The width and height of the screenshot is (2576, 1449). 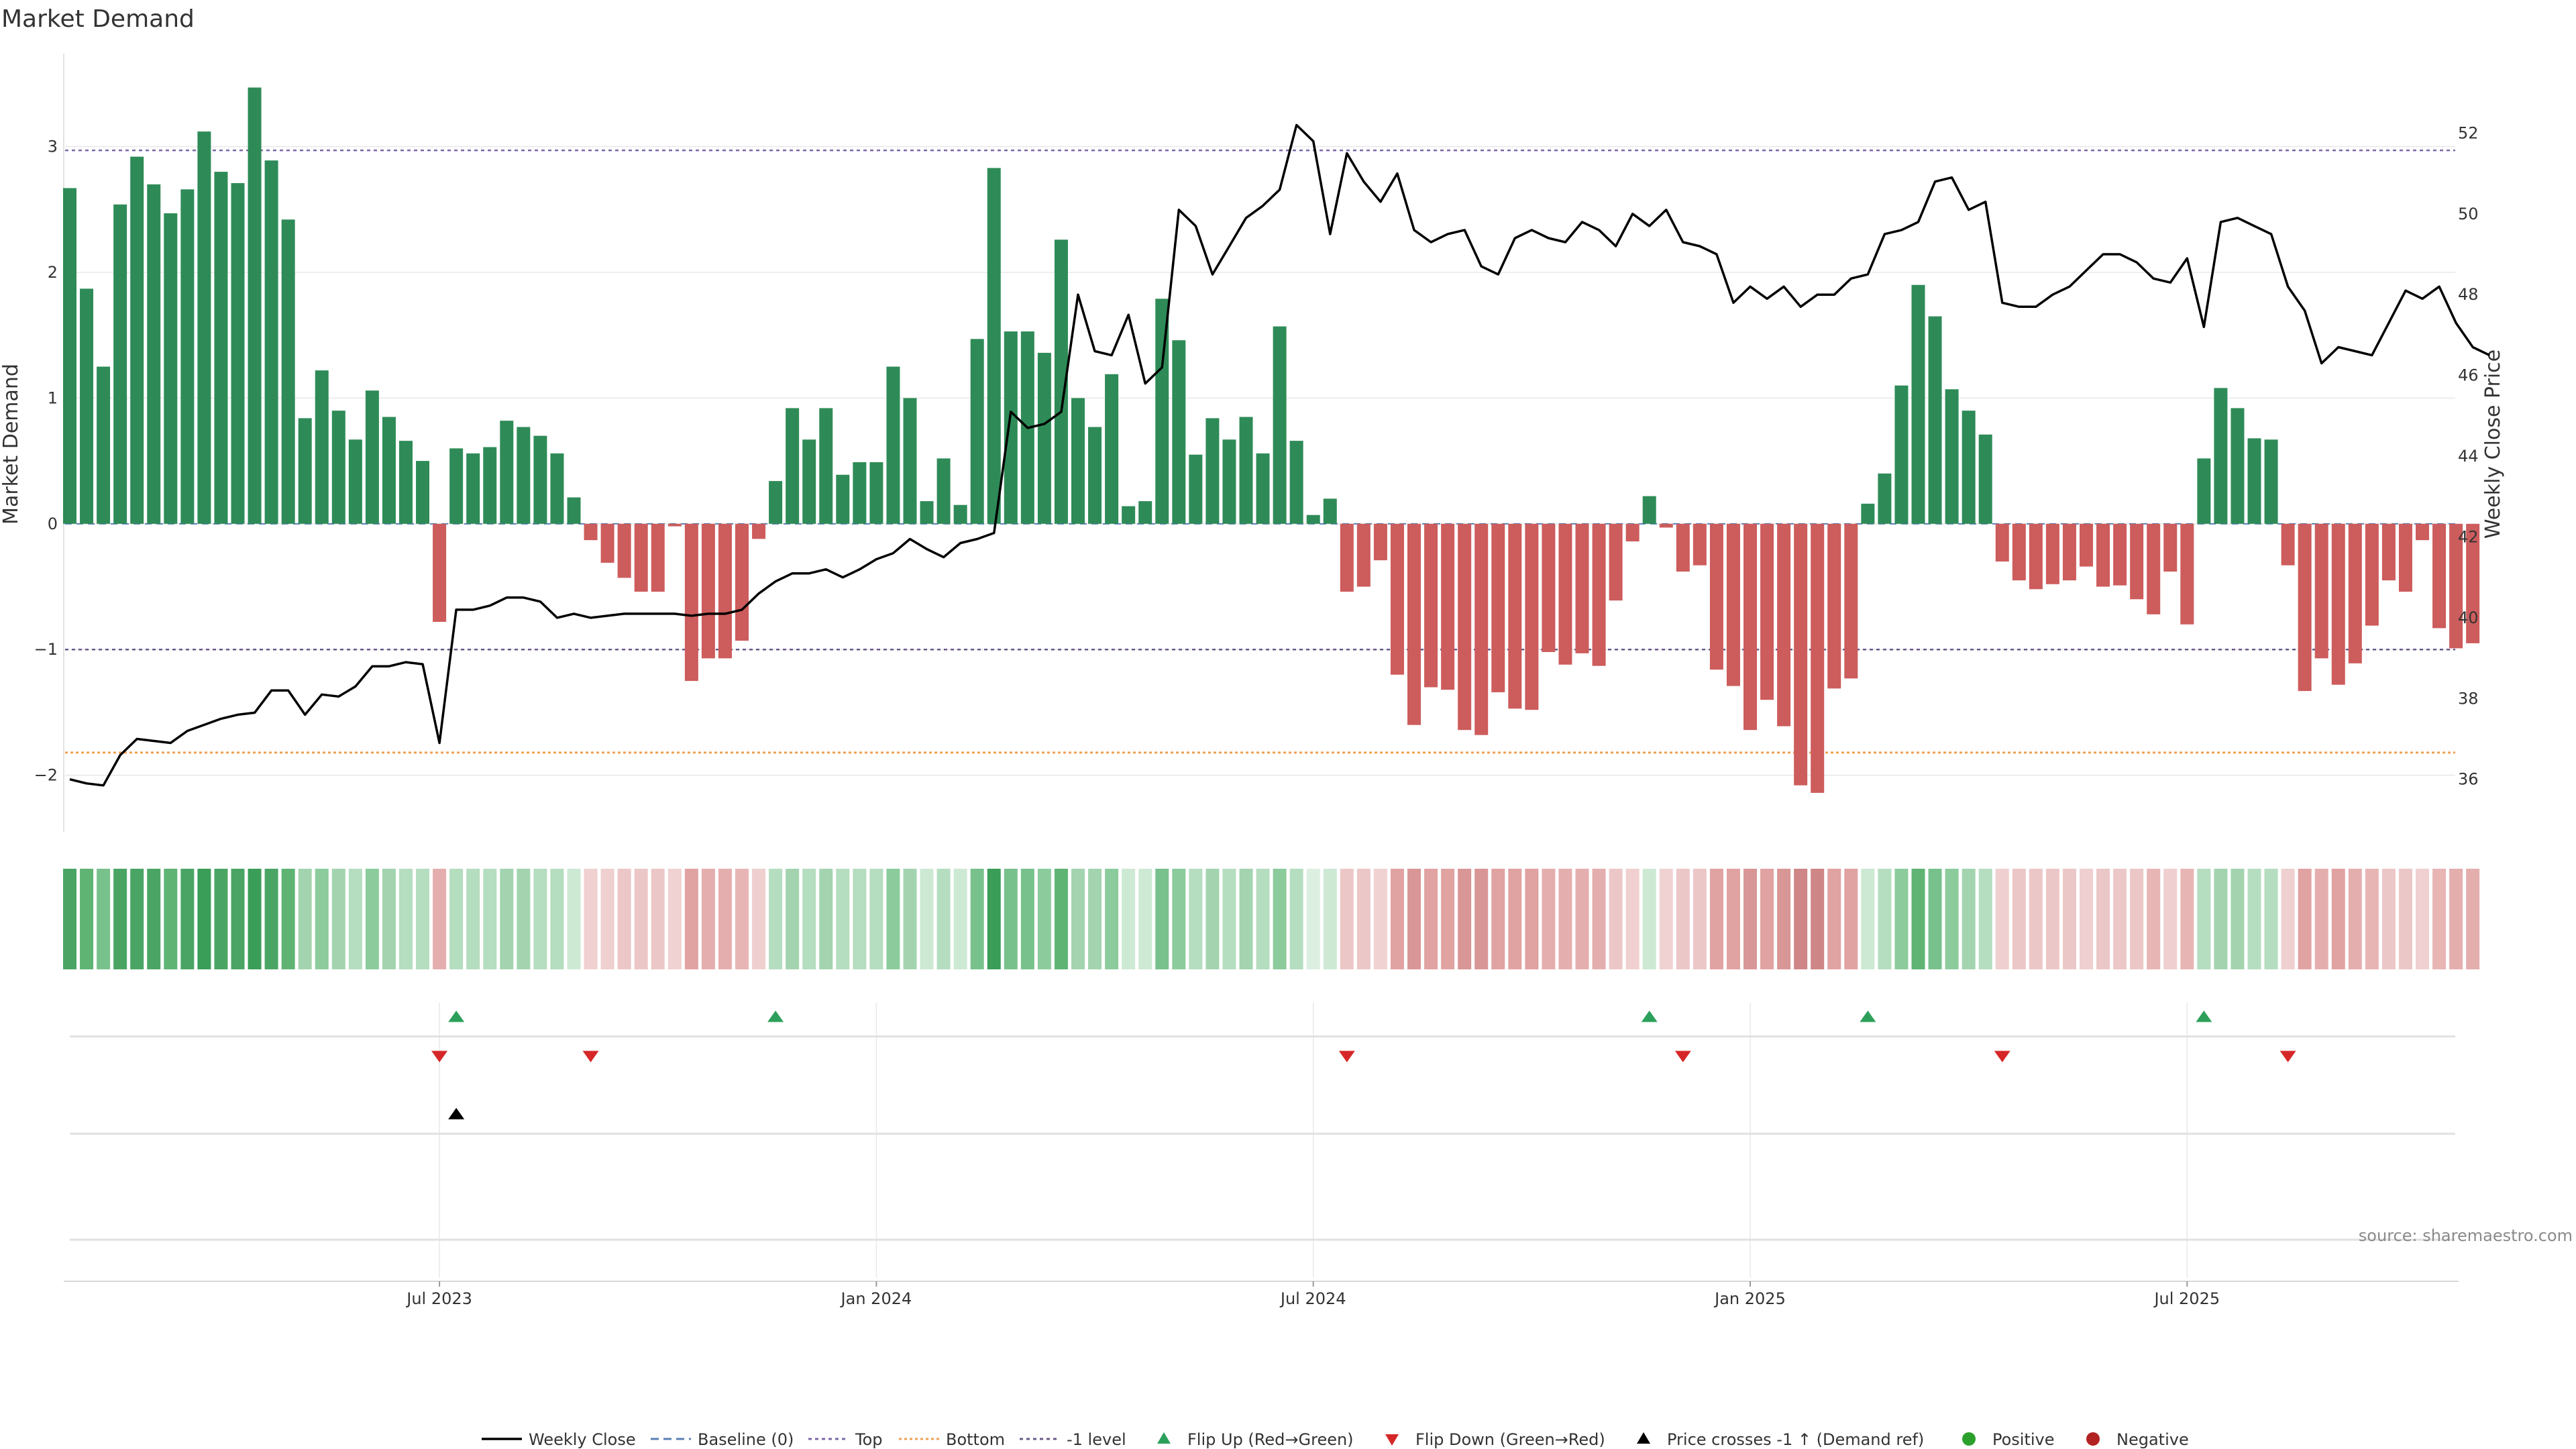 What do you see at coordinates (53, 272) in the screenshot?
I see `y-tick-left: 2` at bounding box center [53, 272].